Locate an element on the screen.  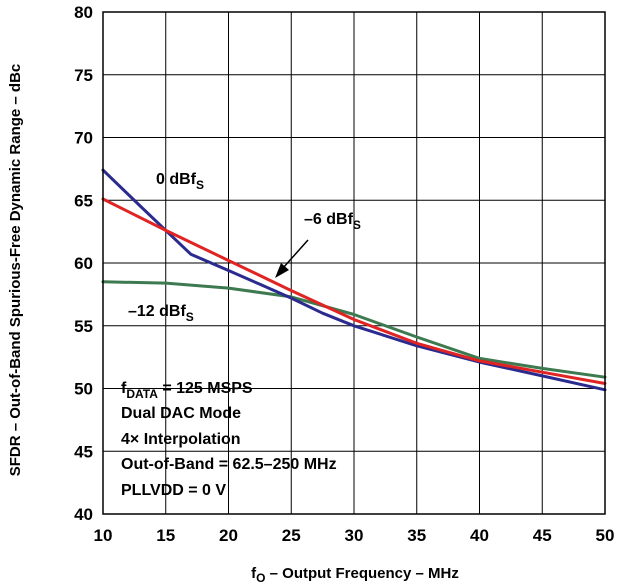
x-tick-label: 30 is located at coordinates (354, 535).